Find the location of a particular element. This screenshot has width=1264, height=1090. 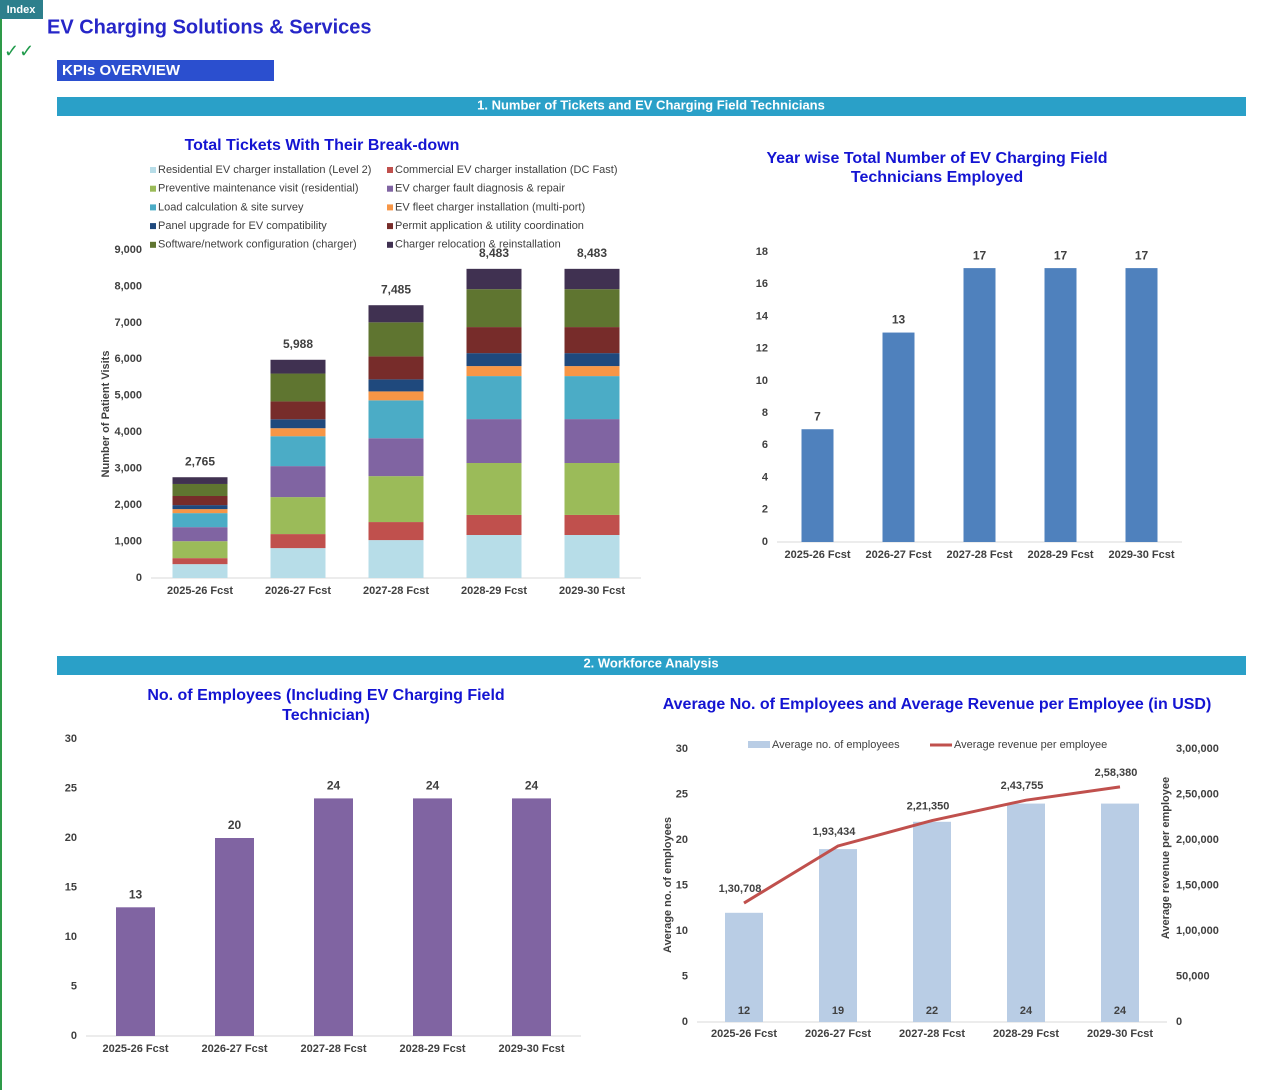

y-tick-label: 30 is located at coordinates (682, 749).